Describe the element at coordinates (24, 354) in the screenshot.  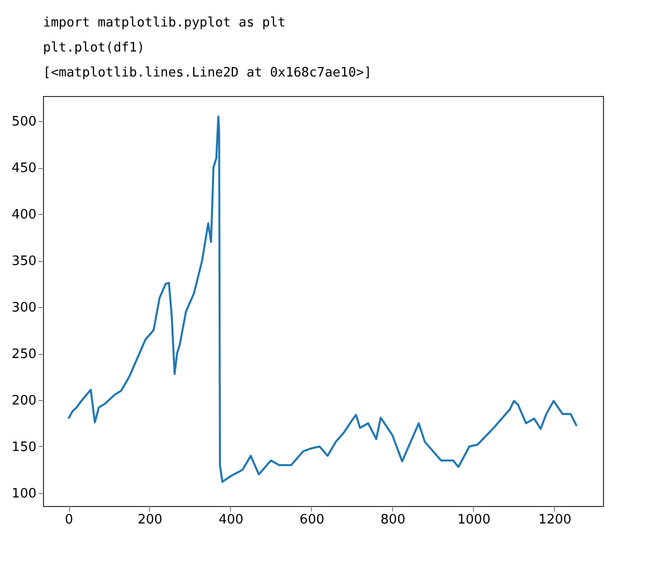
I see `y-tick-label: 250` at that location.